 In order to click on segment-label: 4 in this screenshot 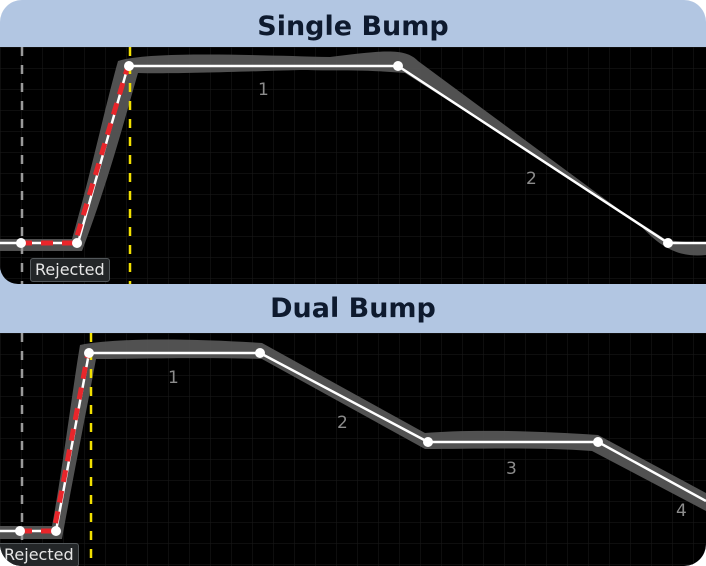, I will do `click(681, 511)`.